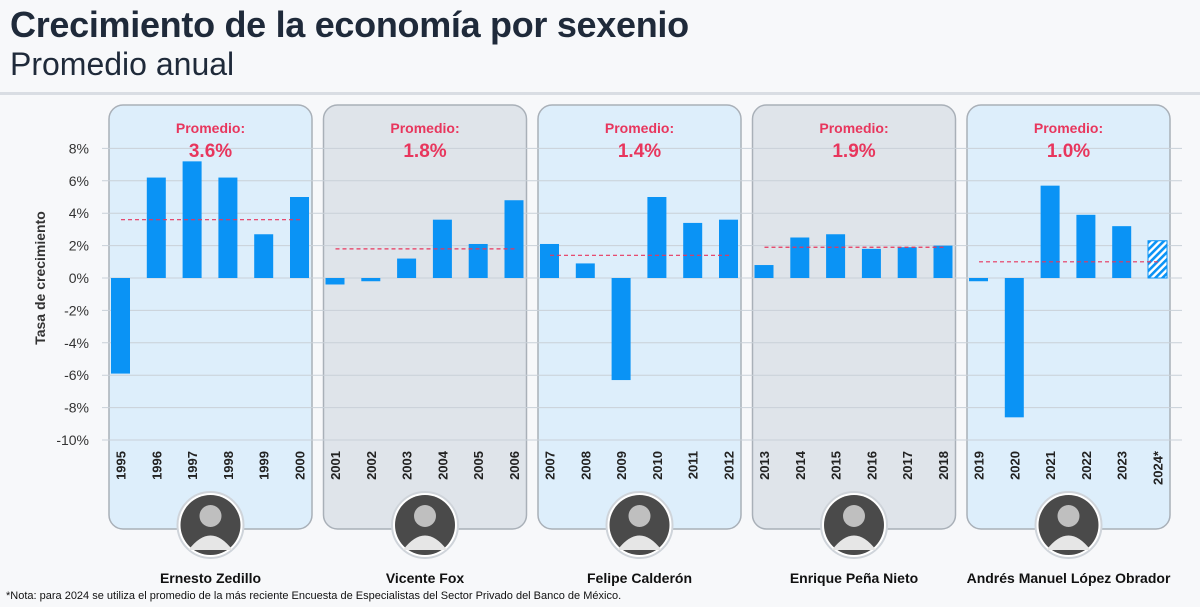 The height and width of the screenshot is (607, 1200). I want to click on x-tick-label: 2009, so click(621, 465).